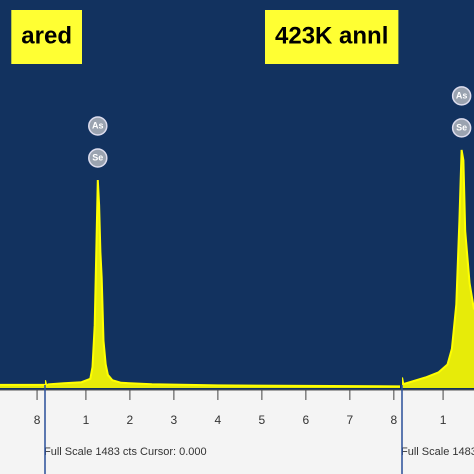 The image size is (474, 474). What do you see at coordinates (174, 420) in the screenshot?
I see `x-tick-label: 3` at bounding box center [174, 420].